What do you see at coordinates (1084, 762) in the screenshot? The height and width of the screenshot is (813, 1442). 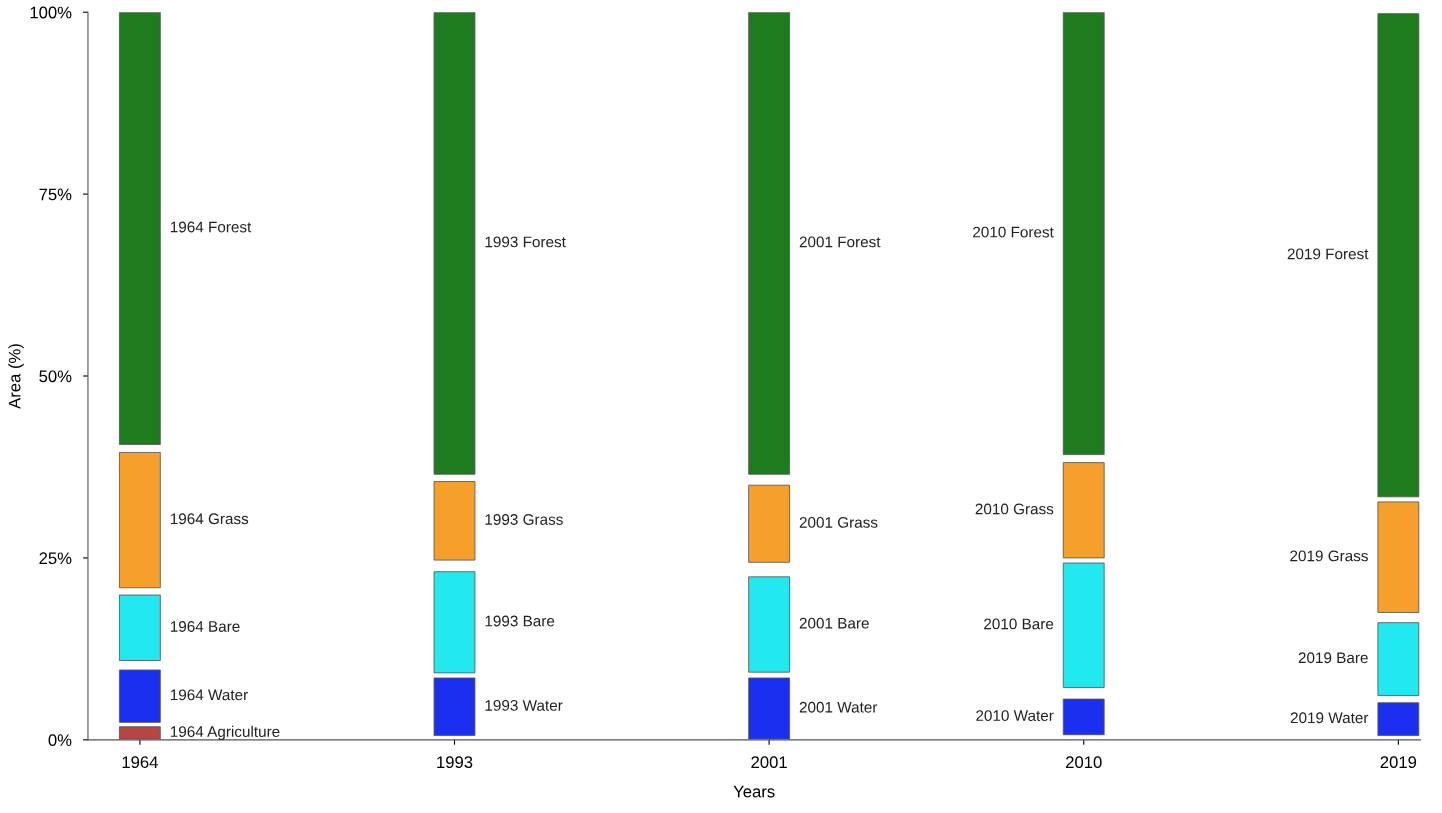 I see `x-tick-label: 2010` at bounding box center [1084, 762].